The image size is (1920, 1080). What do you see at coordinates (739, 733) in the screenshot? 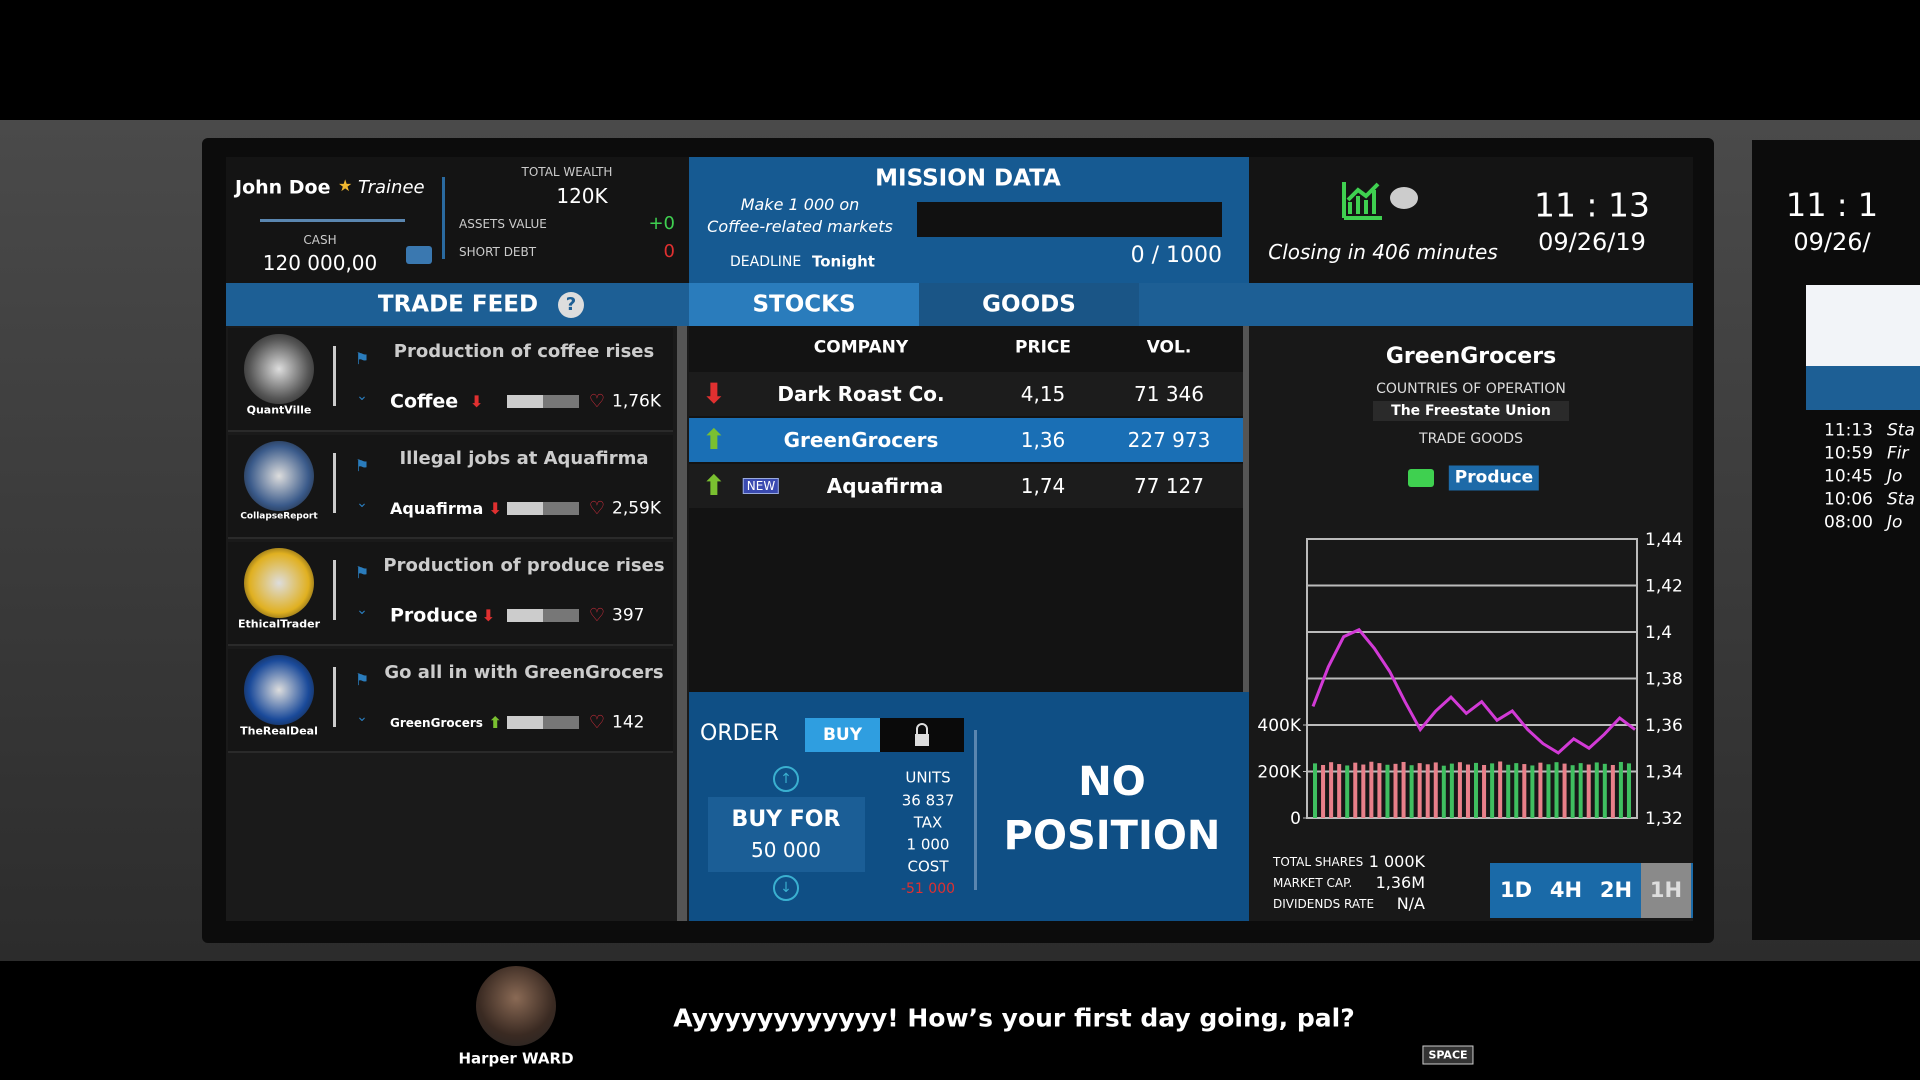
I see `order-title: ORDER` at bounding box center [739, 733].